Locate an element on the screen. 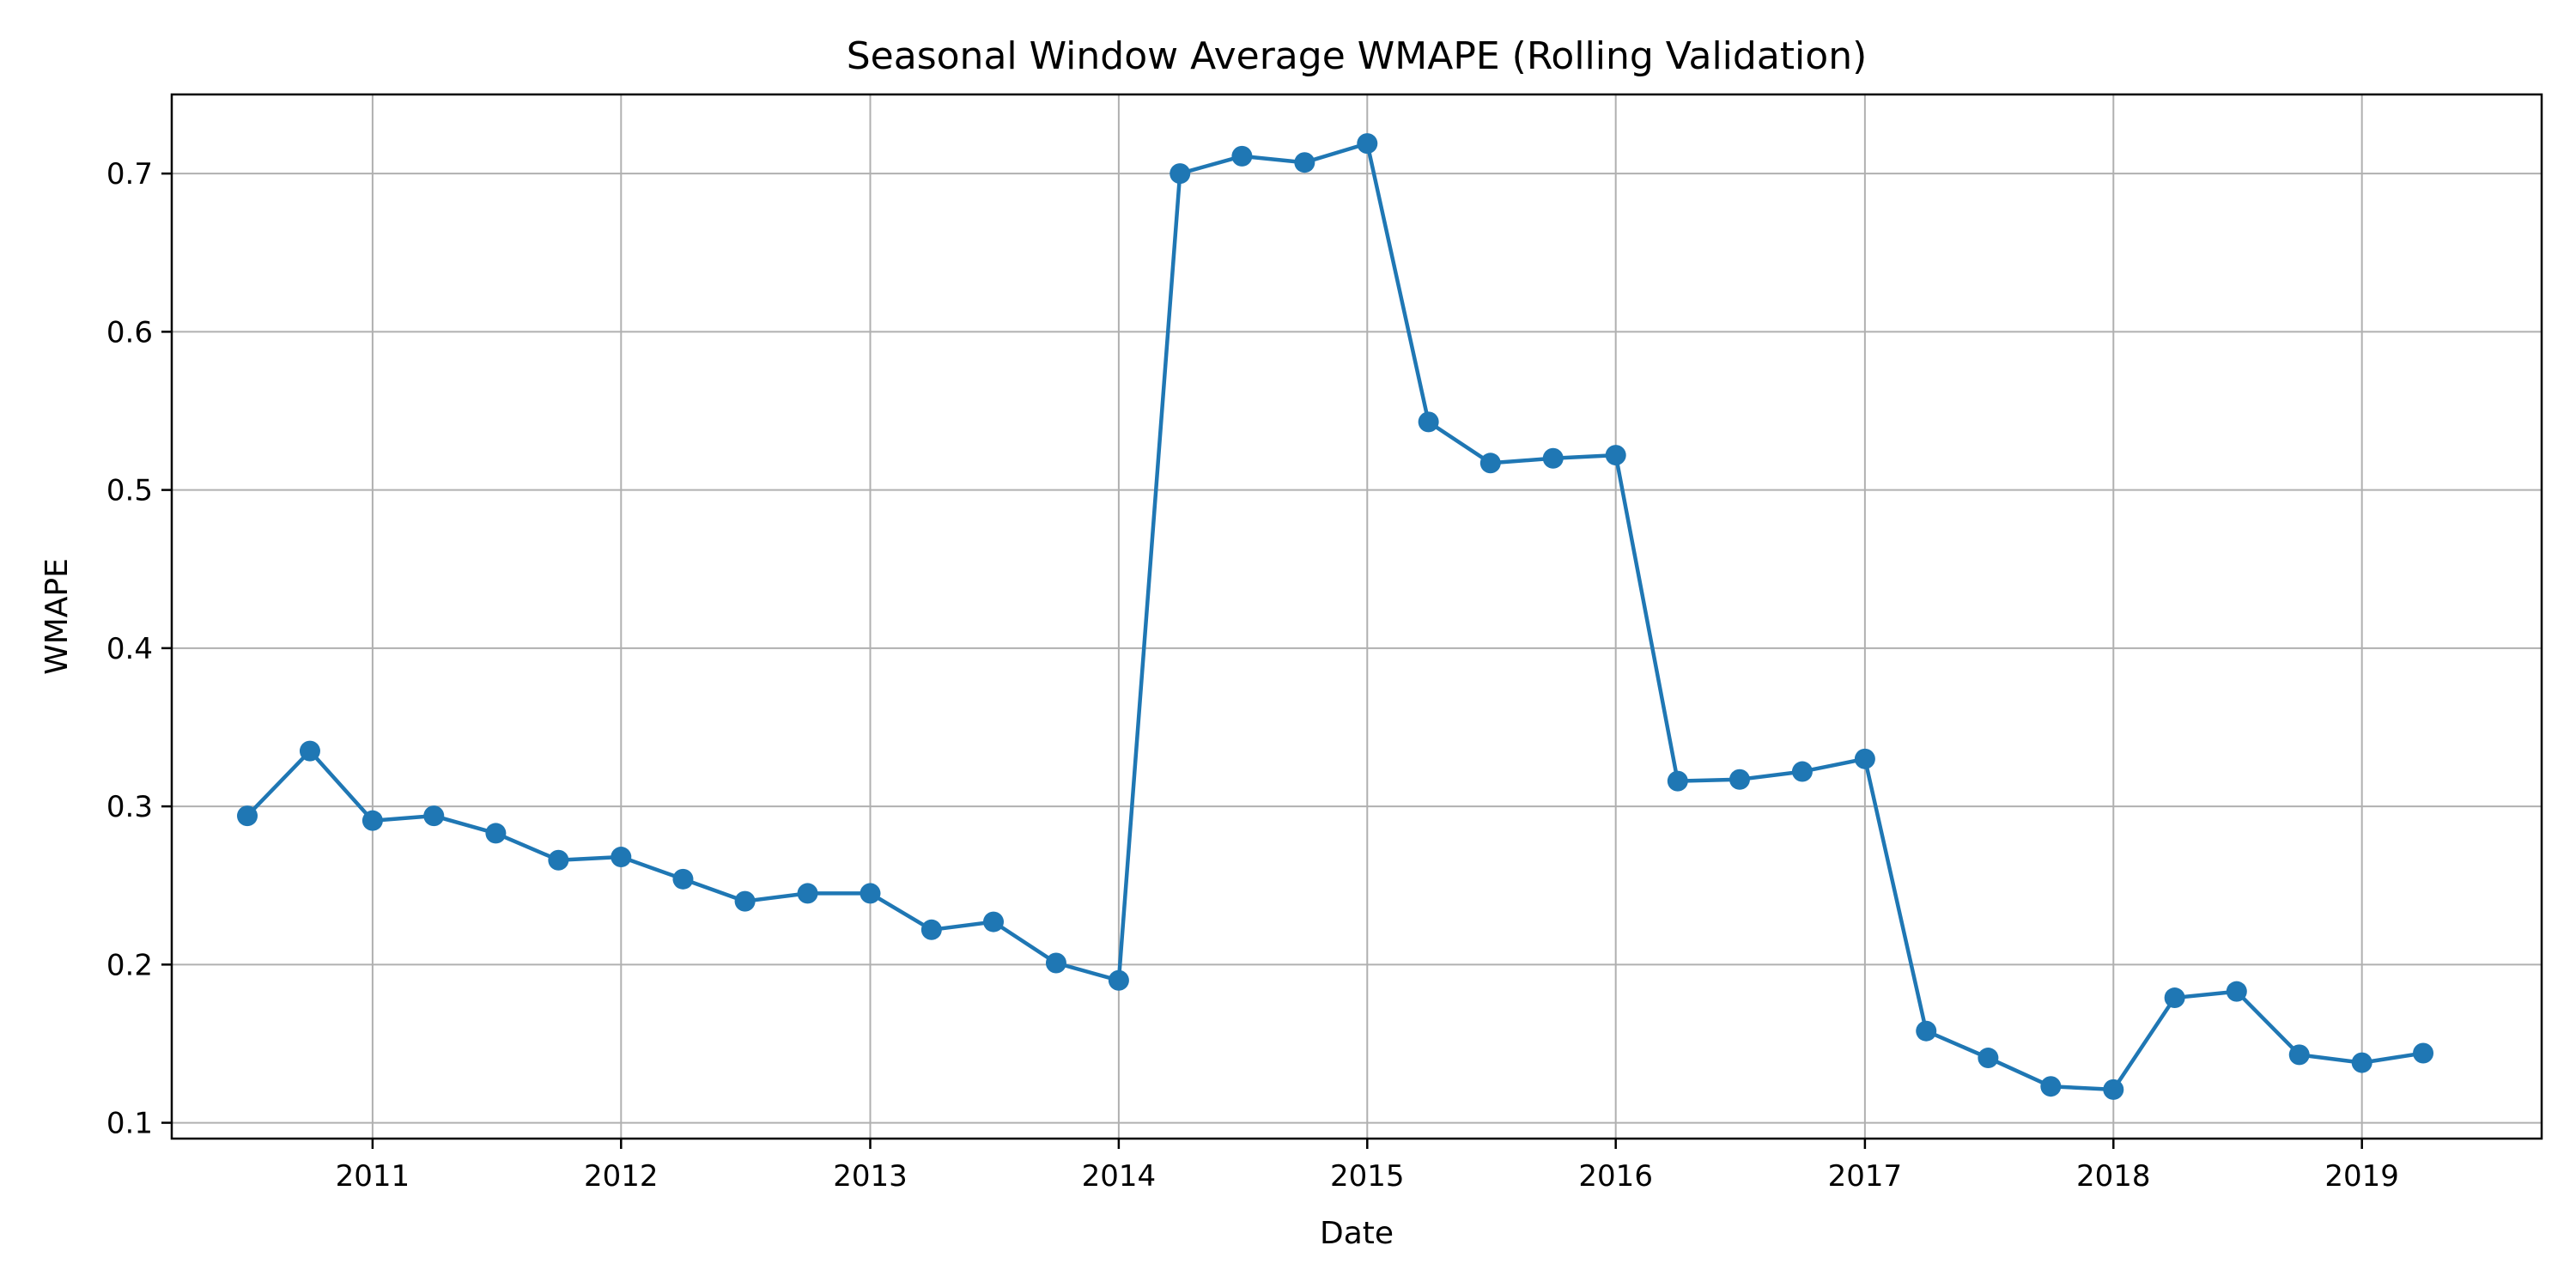 Image resolution: width=2576 pixels, height=1288 pixels. x-tick-label: 2016 is located at coordinates (1616, 1177).